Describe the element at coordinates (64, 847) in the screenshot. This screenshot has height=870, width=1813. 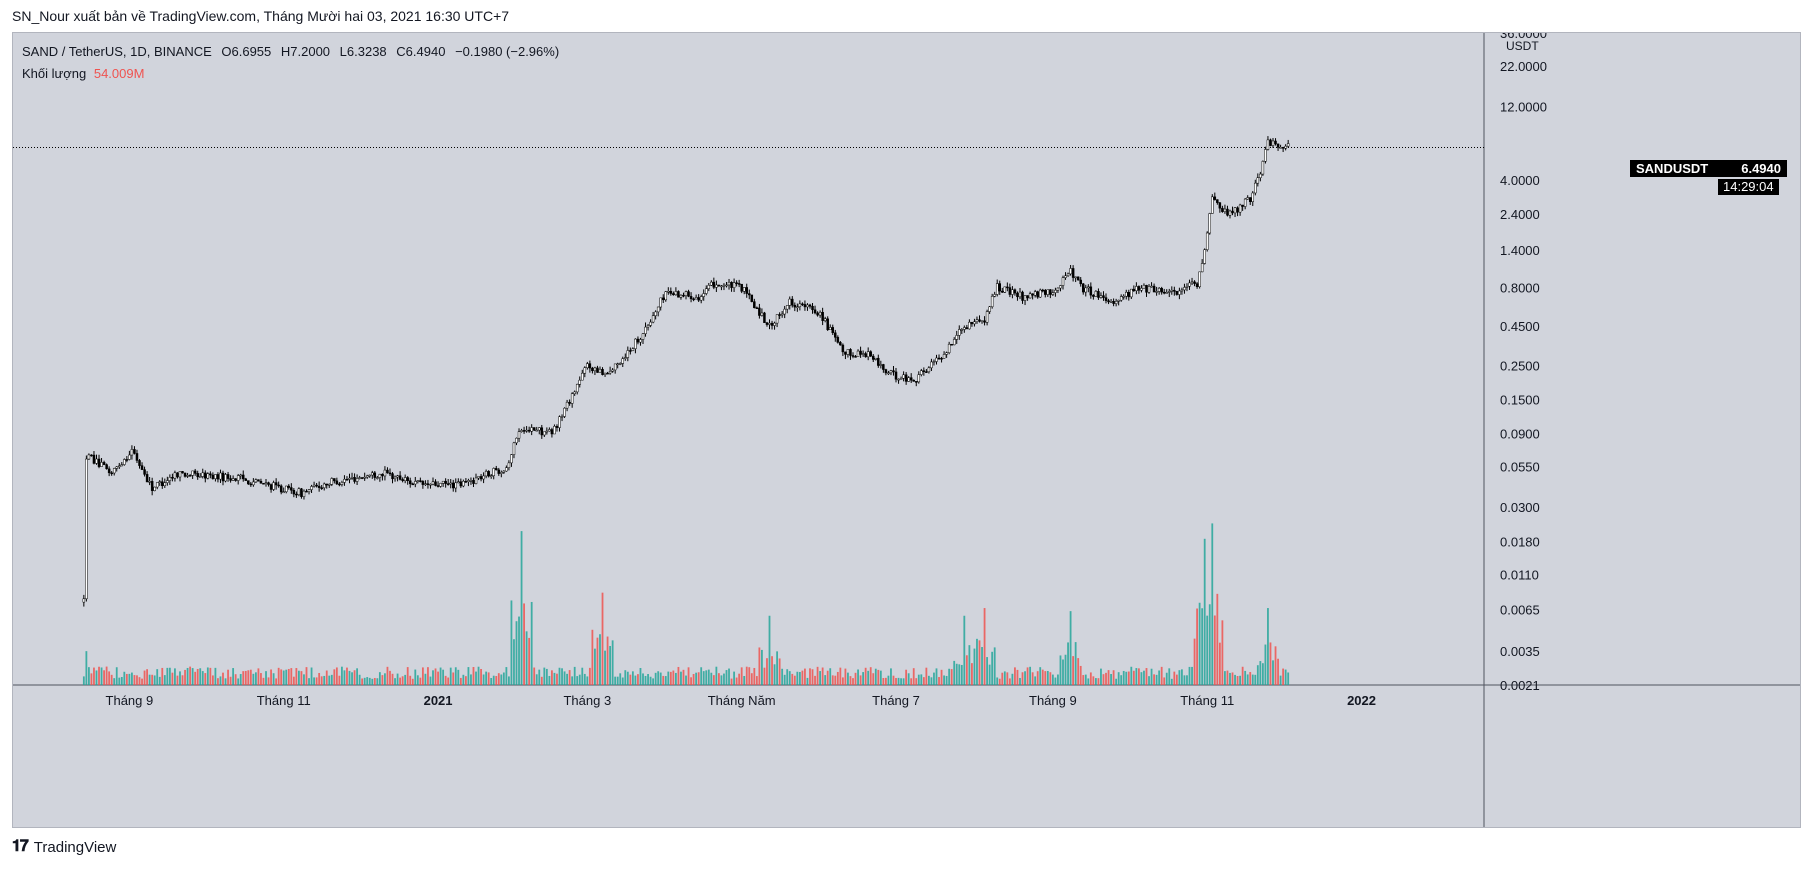
I see `footer-brand: 𝟏𝟕 TradingView` at that location.